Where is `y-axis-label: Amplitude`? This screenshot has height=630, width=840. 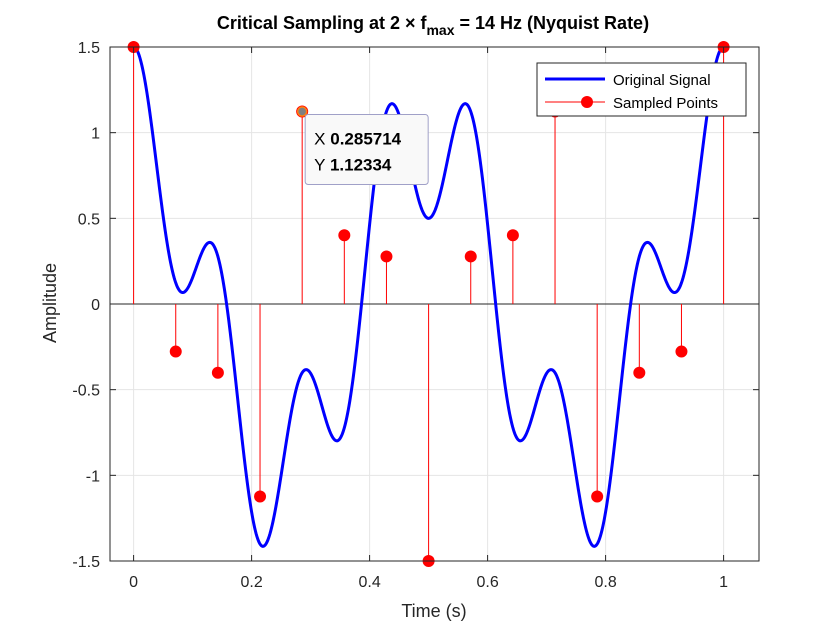 y-axis-label: Amplitude is located at coordinates (50, 303).